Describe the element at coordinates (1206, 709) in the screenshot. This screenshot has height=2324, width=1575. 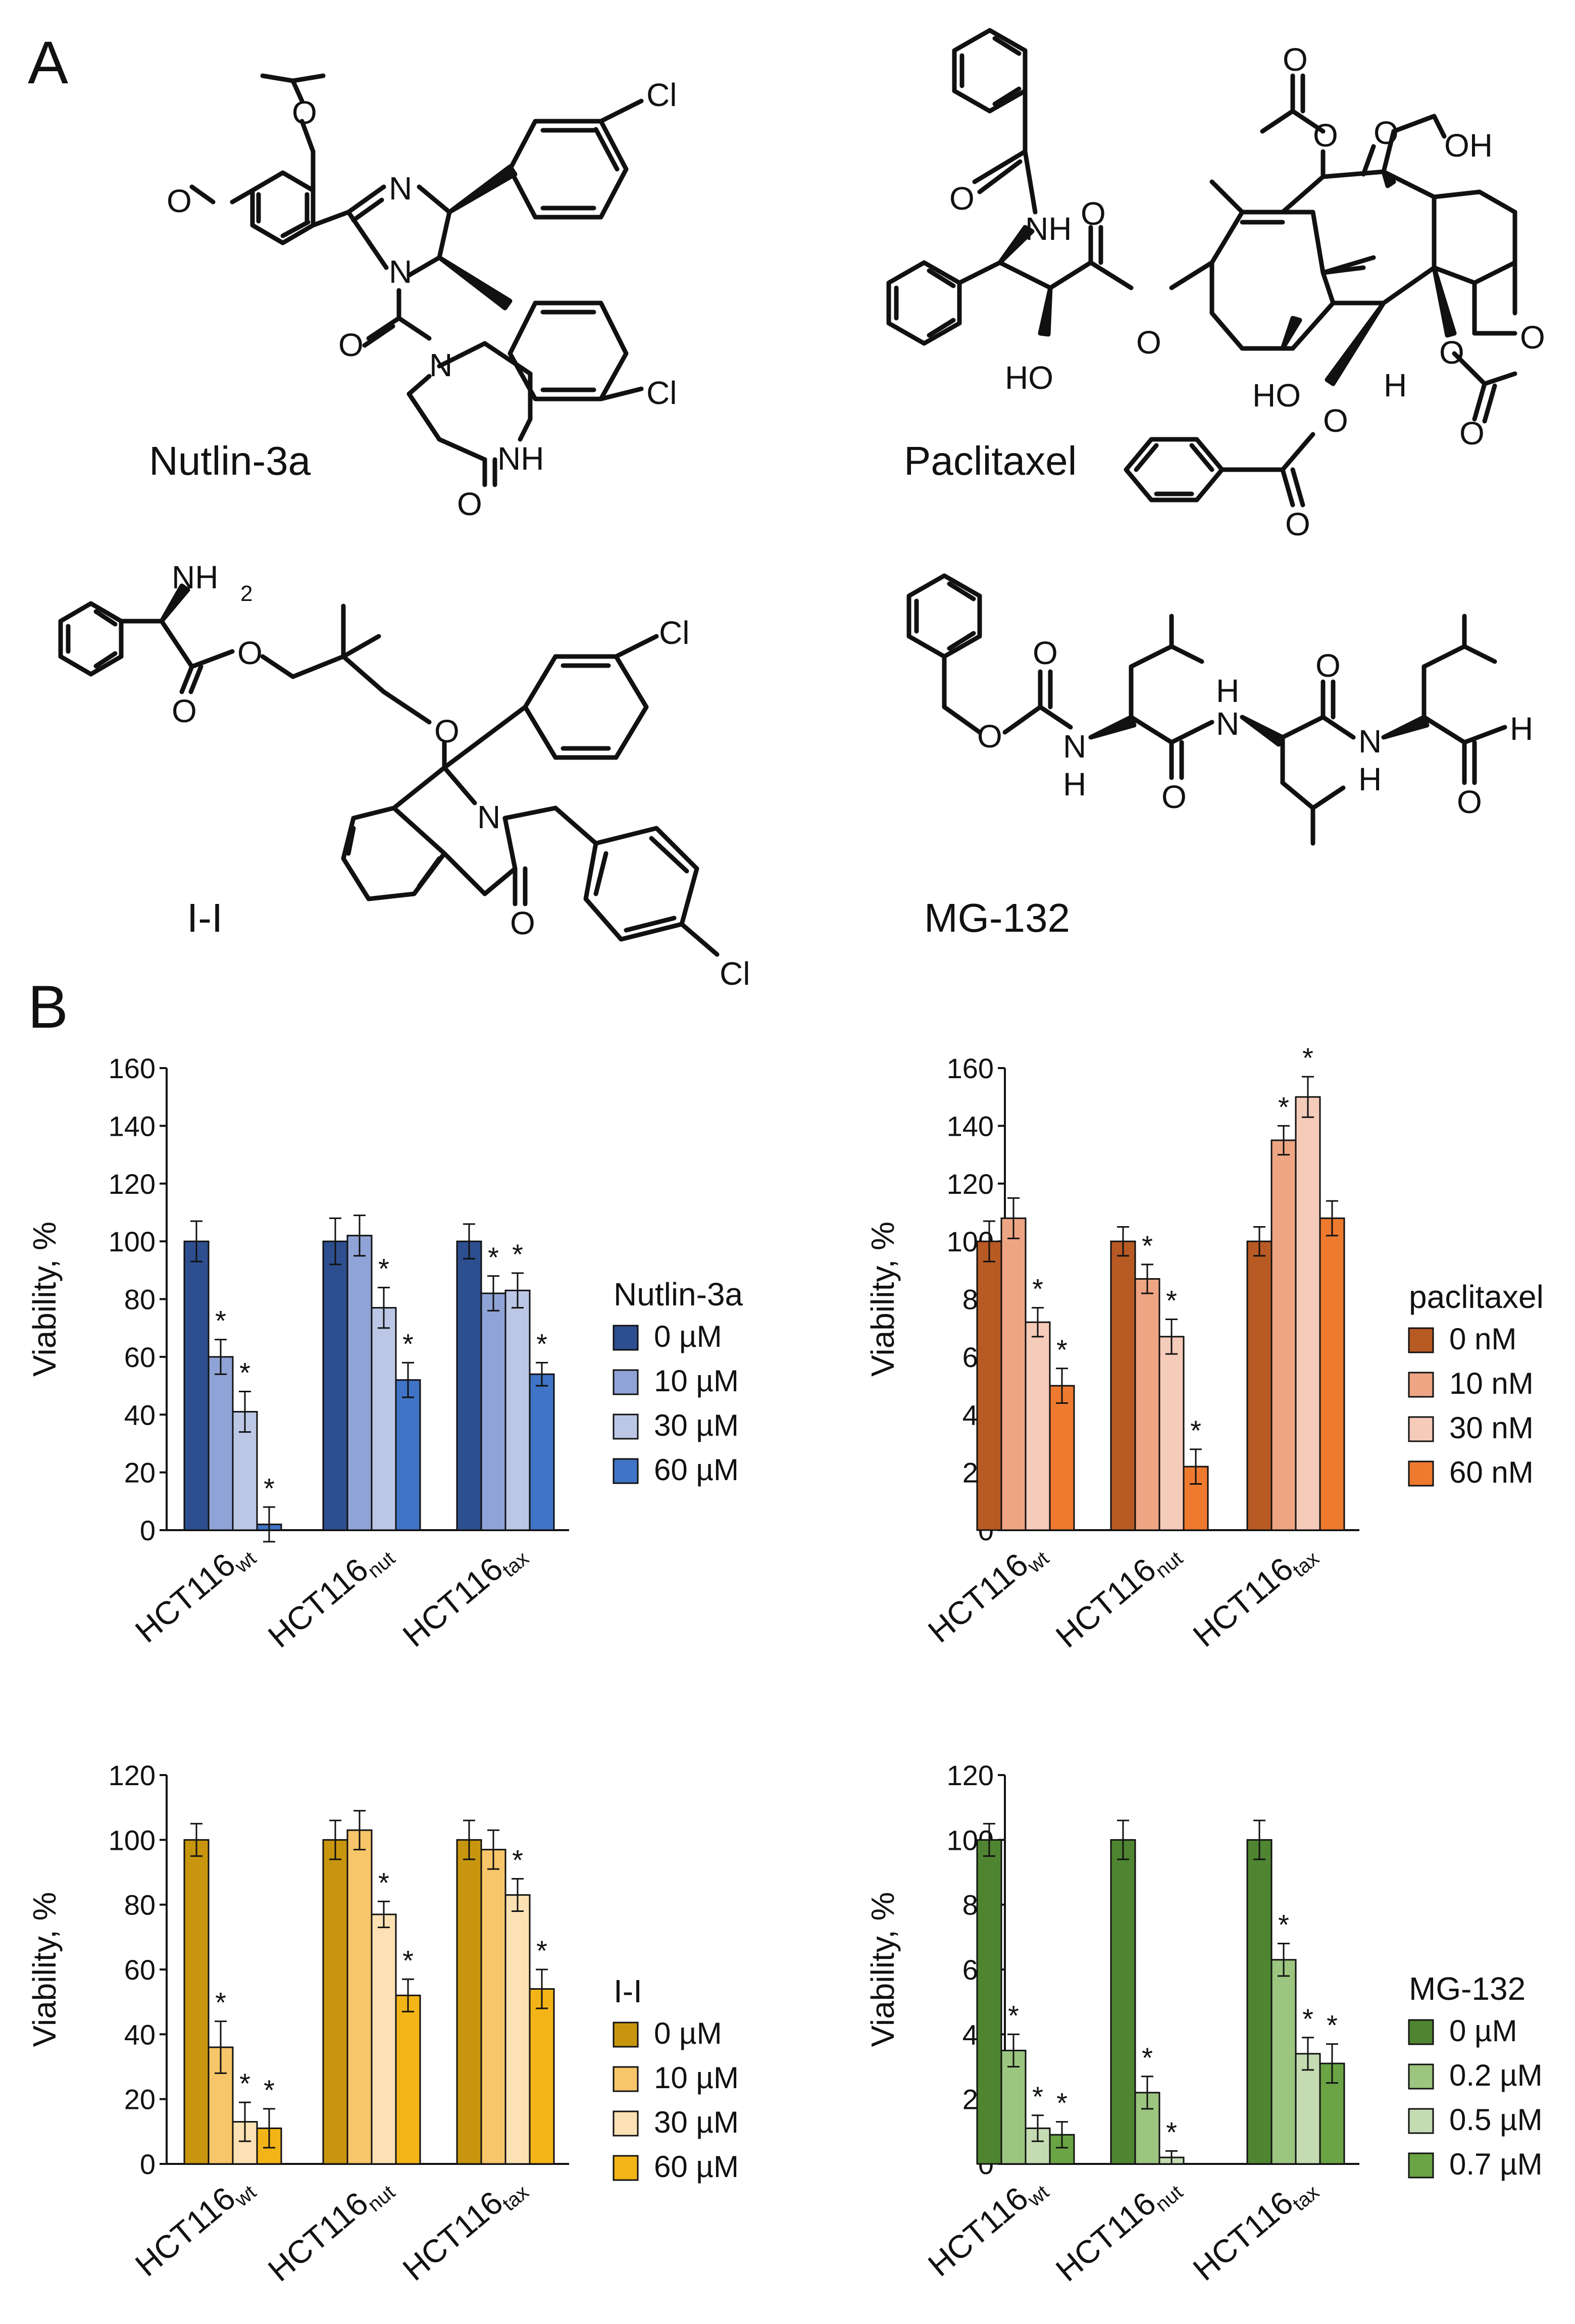
I see `mg-132-structure` at that location.